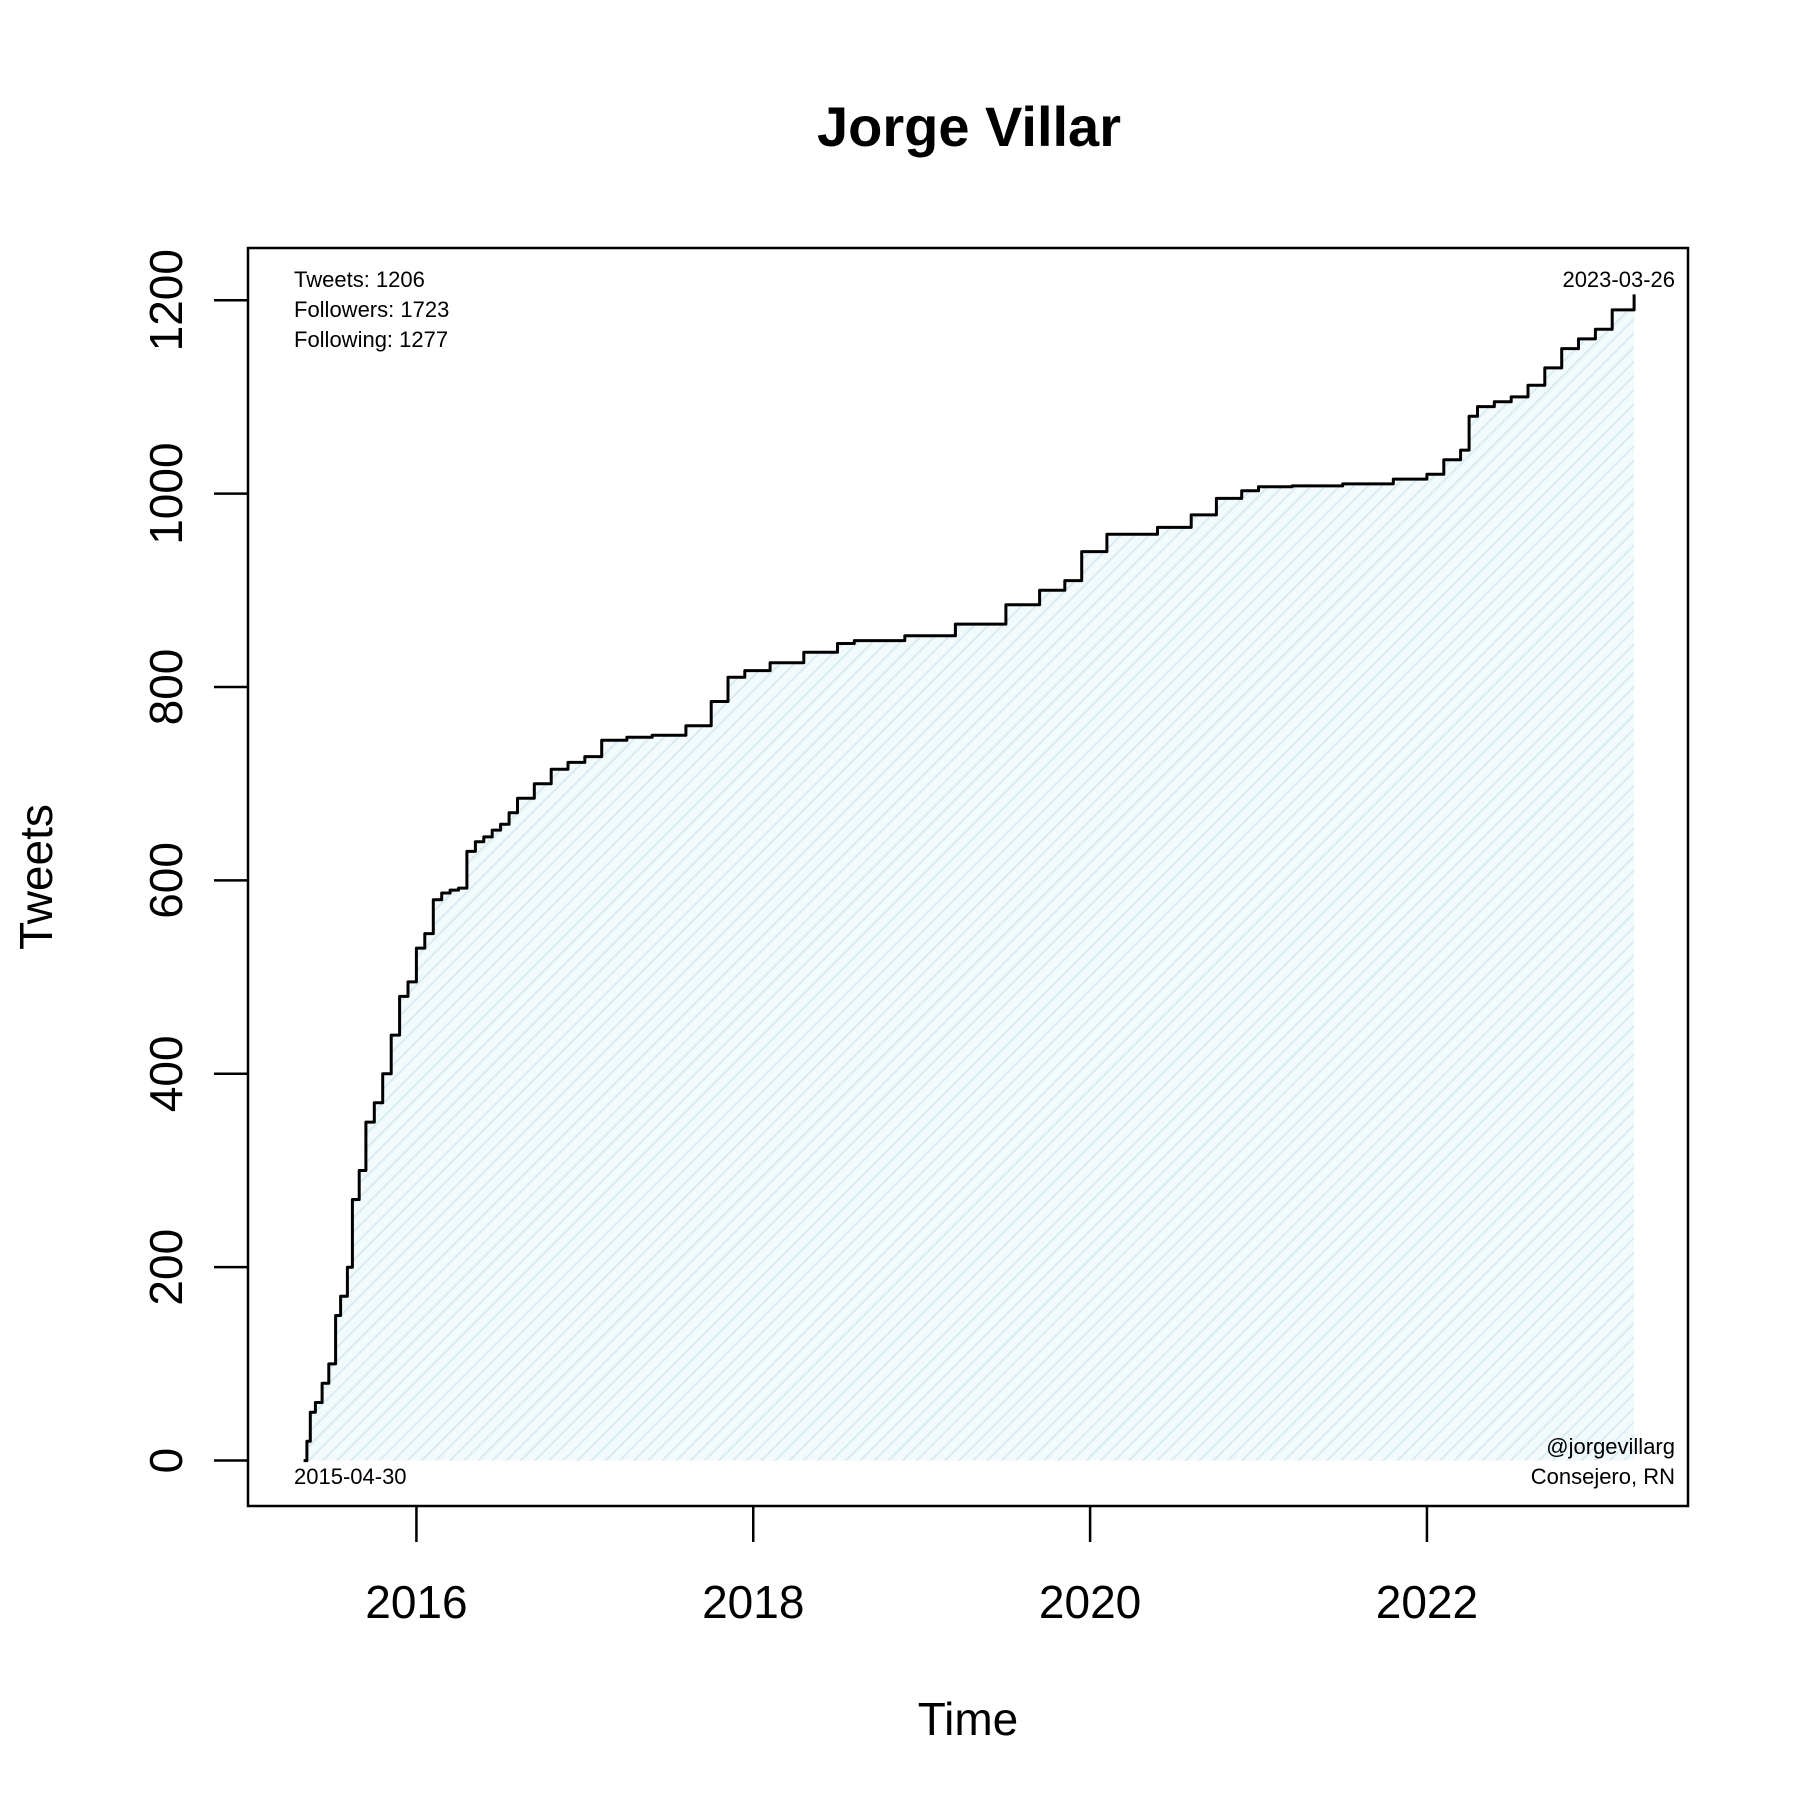  Describe the element at coordinates (359, 279) in the screenshot. I see `stat-tweets: Tweets: 1206` at that location.